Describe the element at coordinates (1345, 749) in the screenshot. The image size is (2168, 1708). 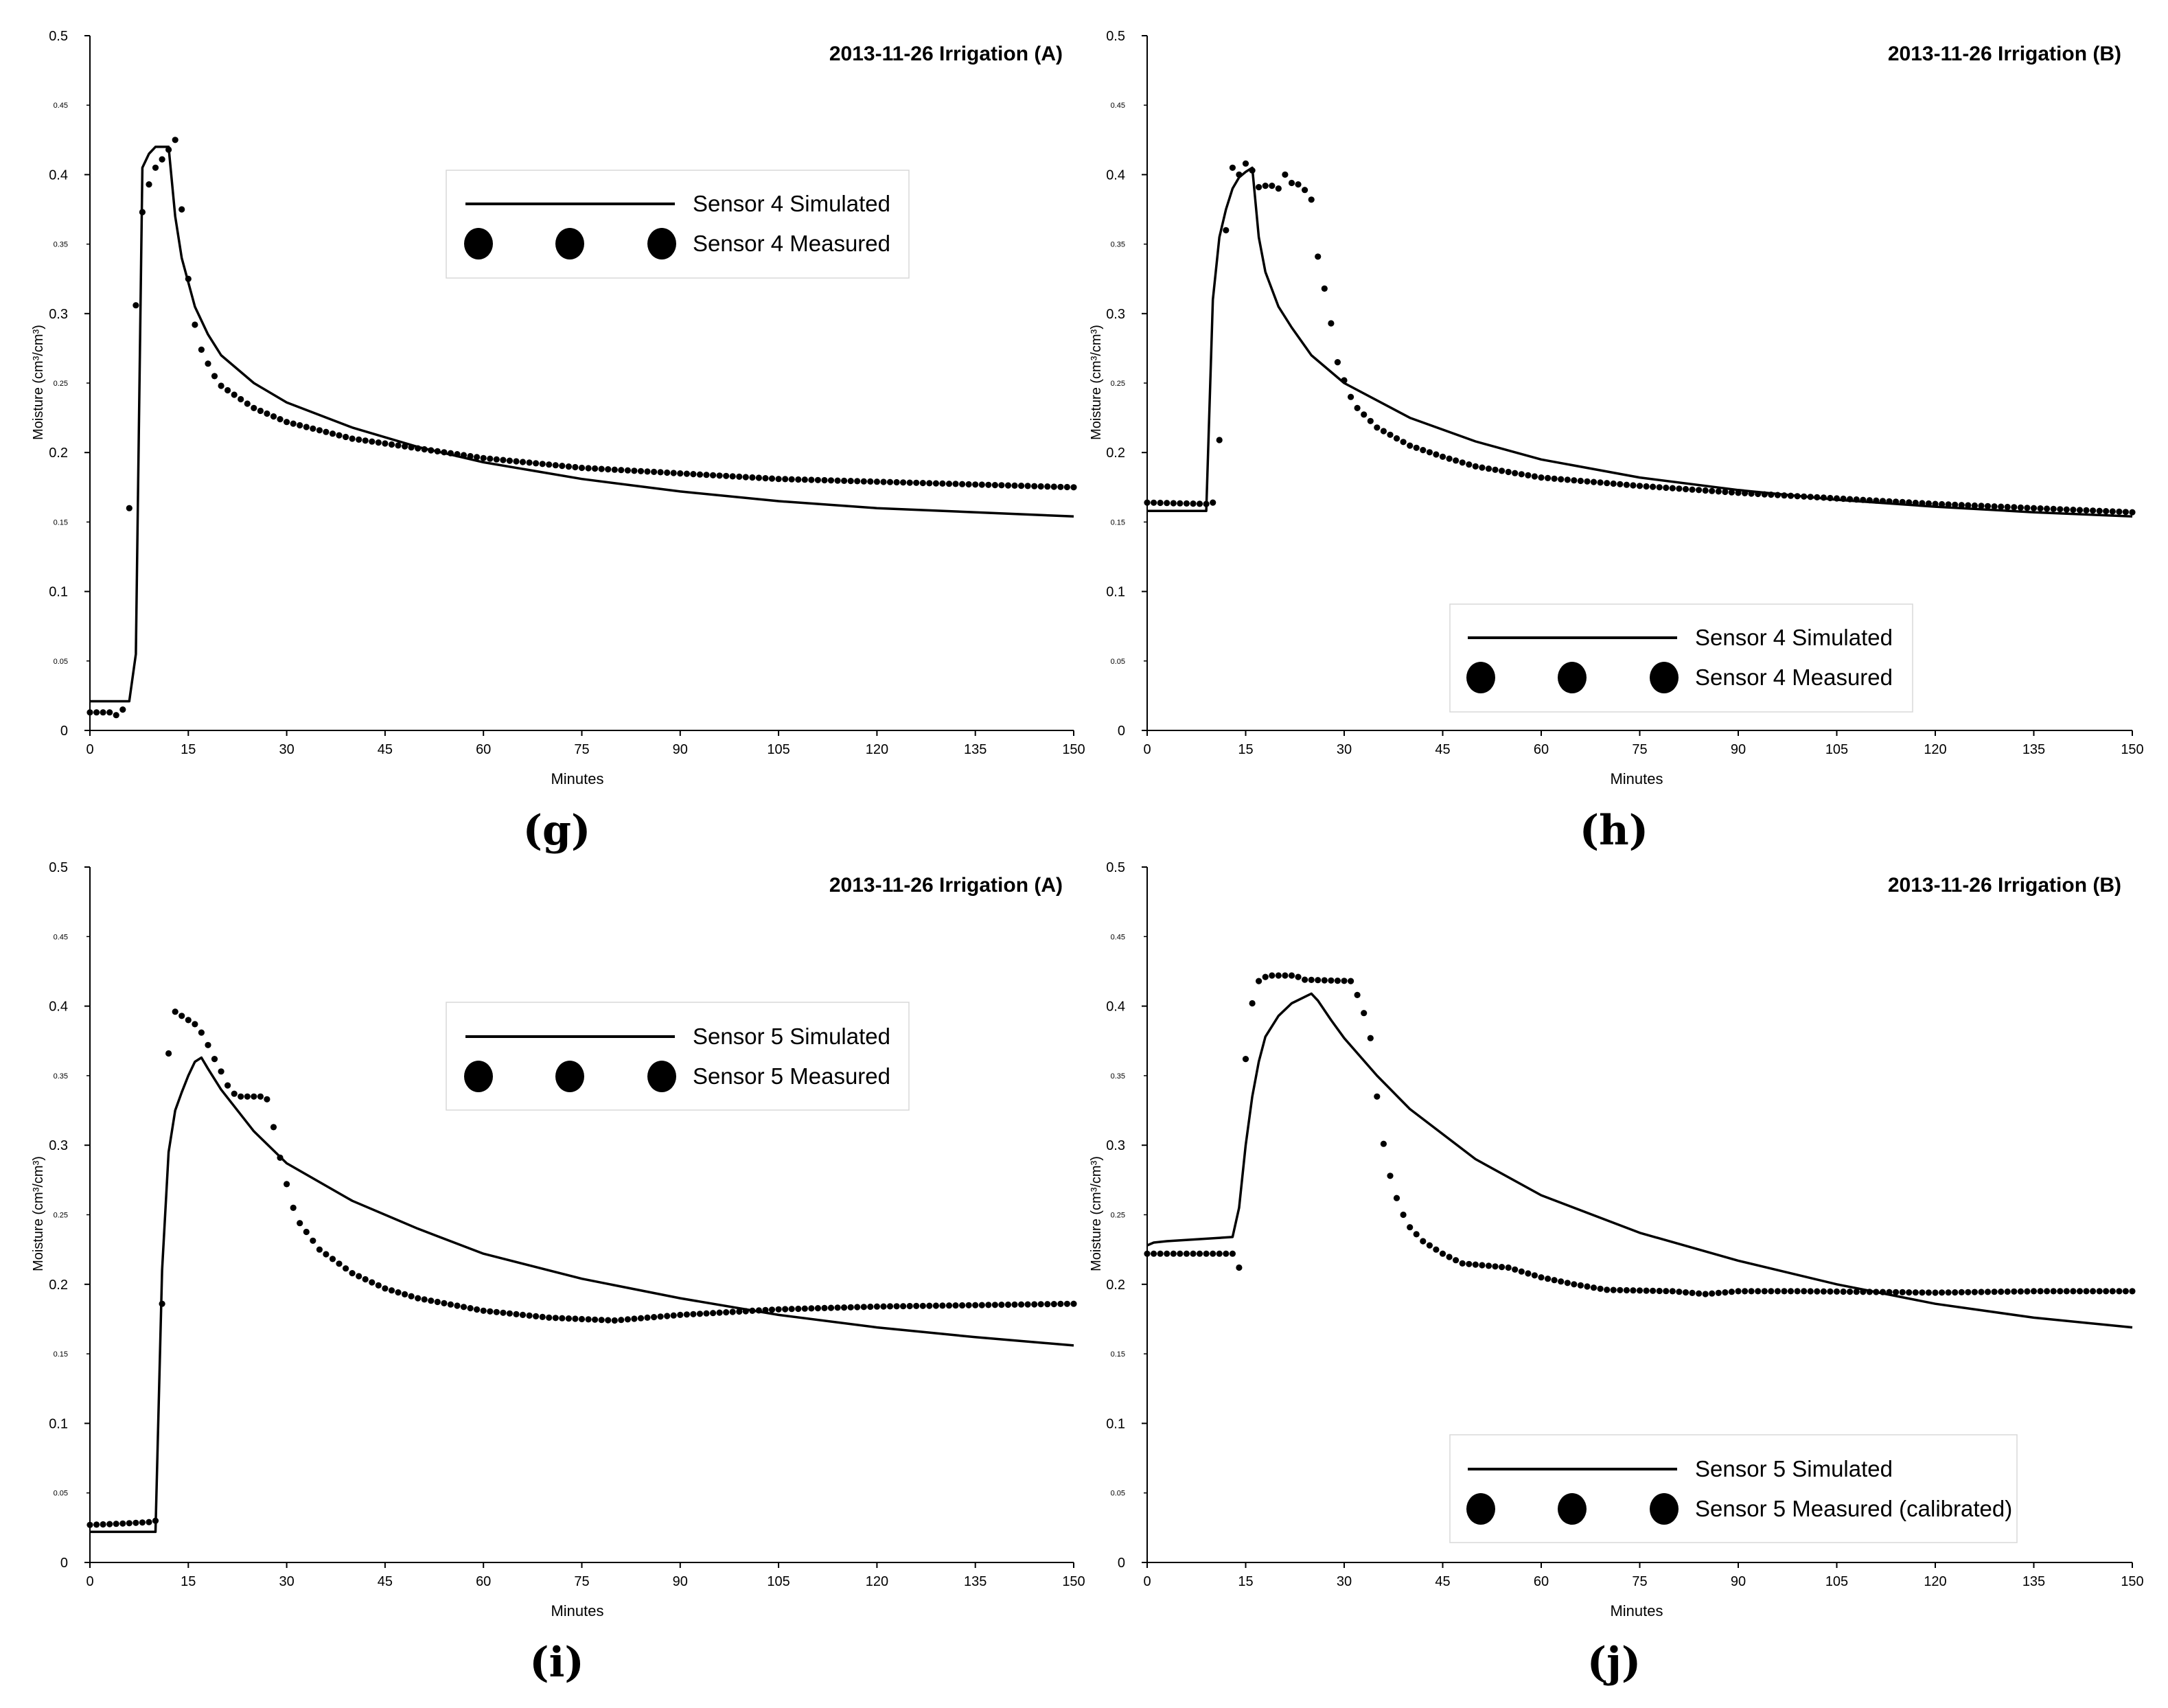
I see `x-tick-label: 30` at that location.